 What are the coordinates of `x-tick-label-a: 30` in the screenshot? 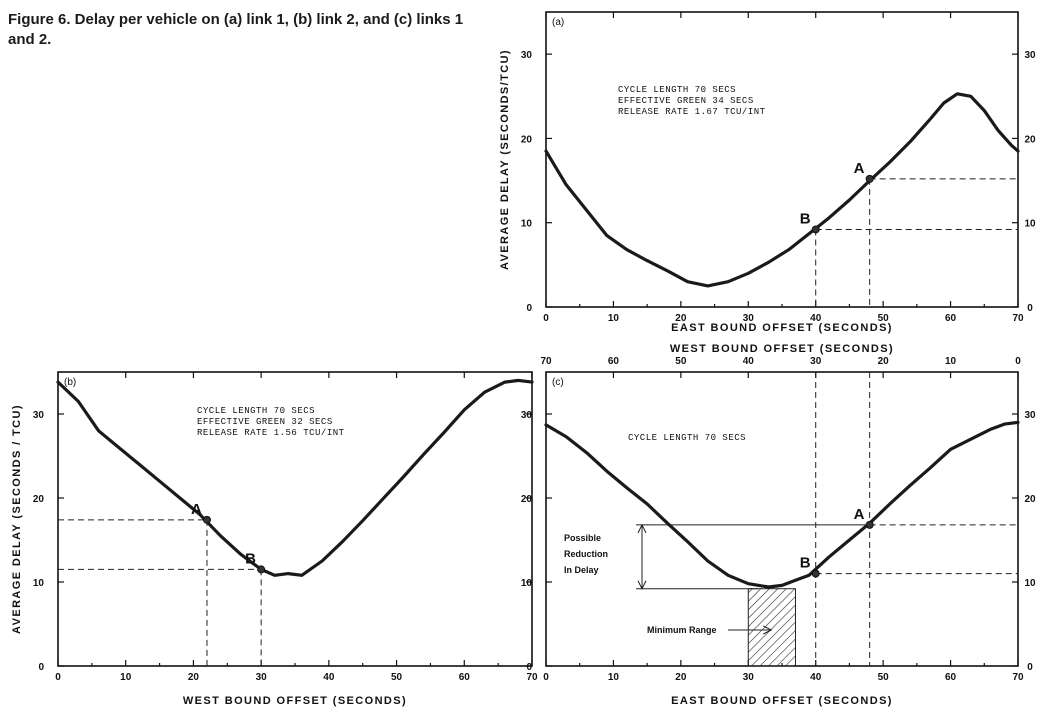 It's located at (749, 318).